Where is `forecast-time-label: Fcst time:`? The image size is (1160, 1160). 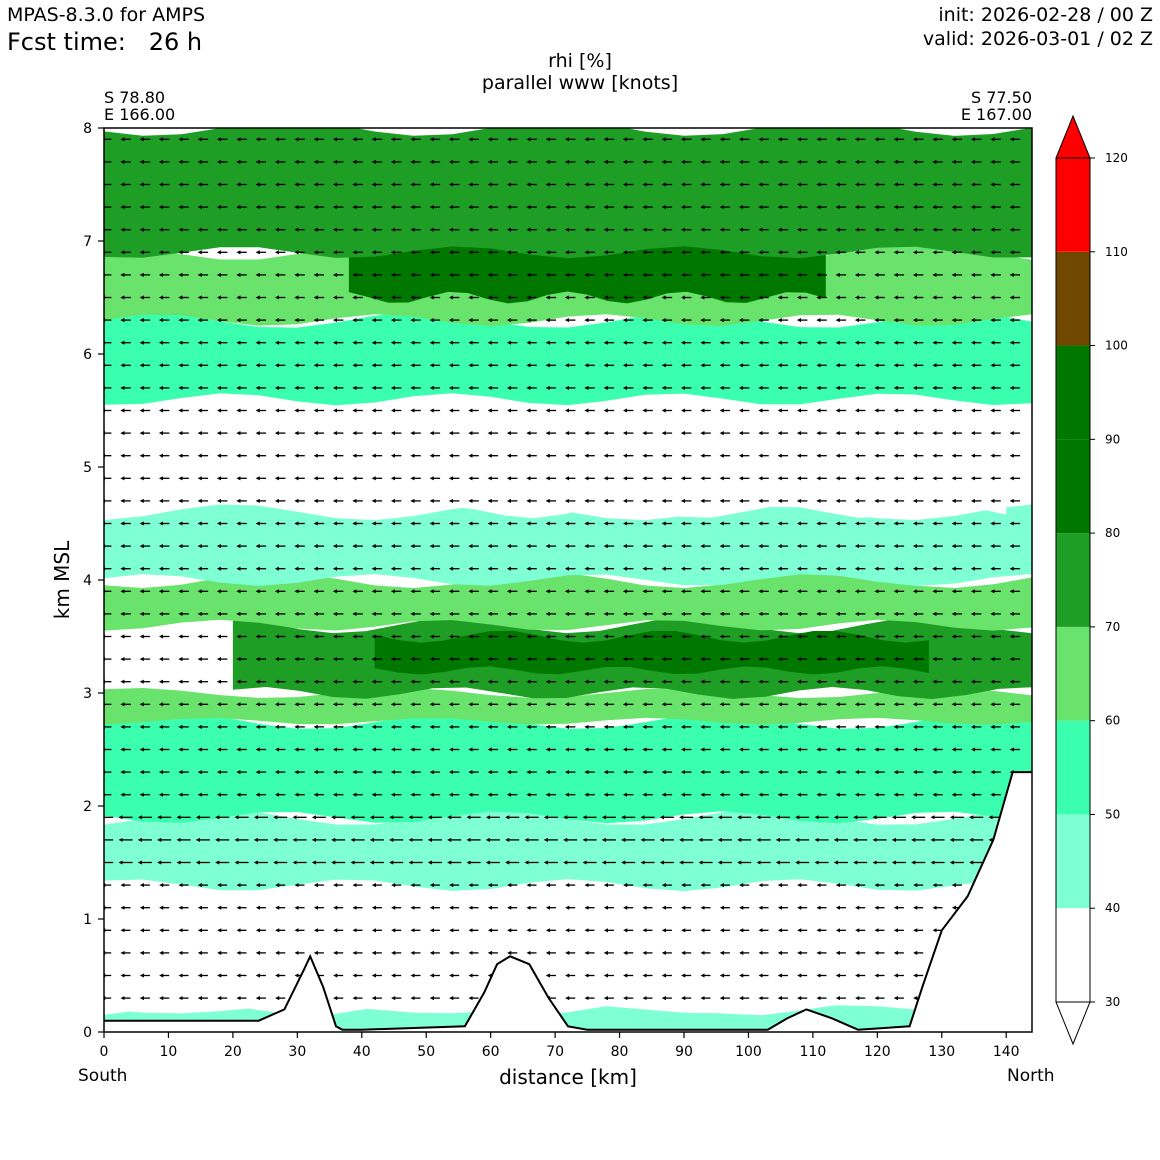 forecast-time-label: Fcst time: is located at coordinates (66, 42).